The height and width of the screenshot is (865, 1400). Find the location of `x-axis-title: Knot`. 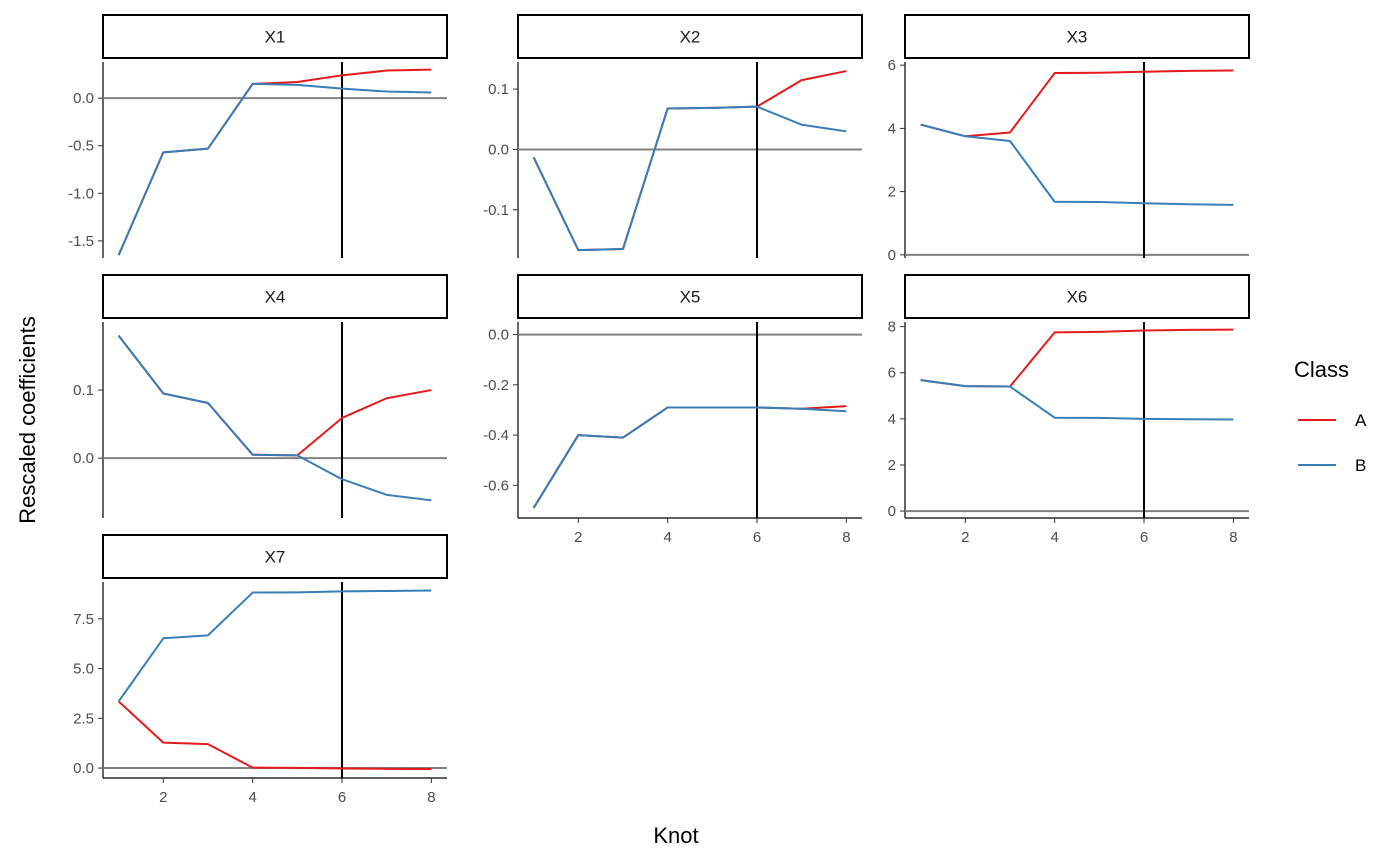

x-axis-title: Knot is located at coordinates (675, 835).